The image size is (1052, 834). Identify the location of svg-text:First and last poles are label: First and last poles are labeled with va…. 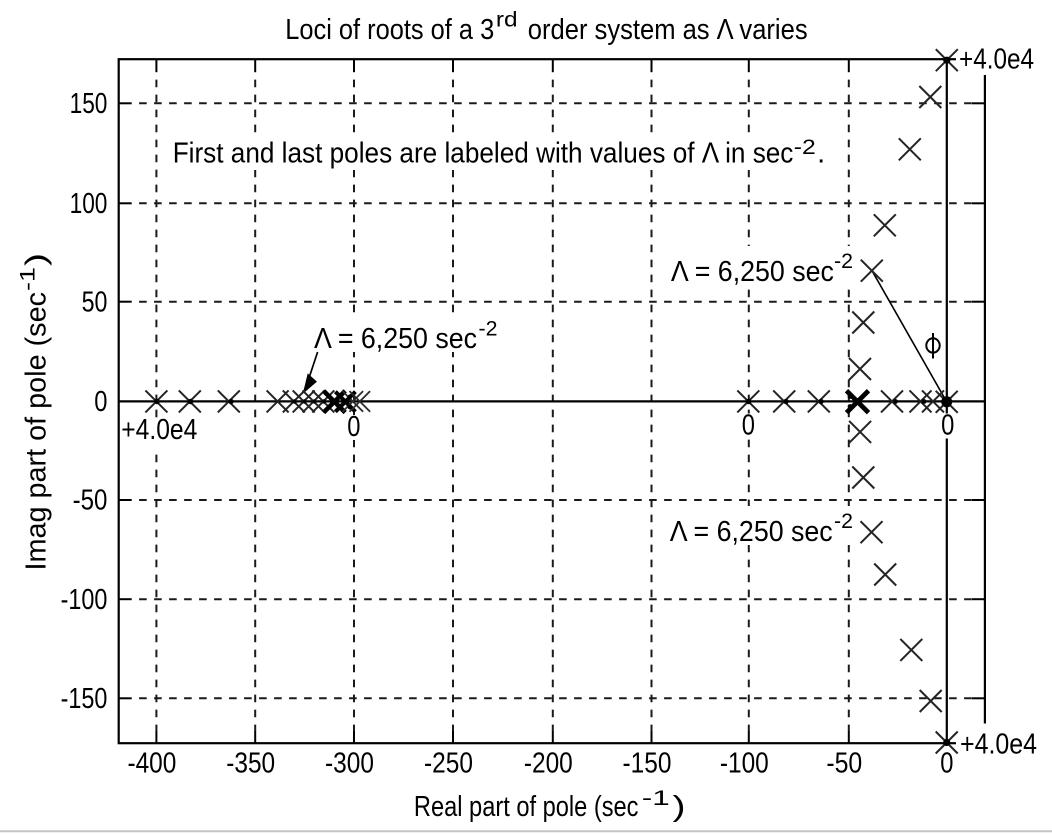
(483, 153).